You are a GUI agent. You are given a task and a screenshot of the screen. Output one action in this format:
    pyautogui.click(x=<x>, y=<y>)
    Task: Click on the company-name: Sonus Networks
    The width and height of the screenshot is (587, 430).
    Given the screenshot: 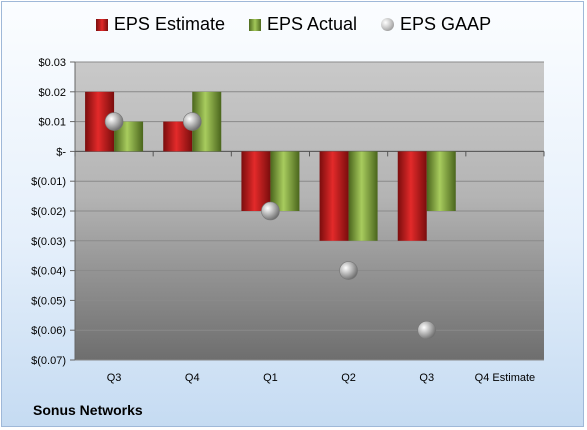 What is the action you would take?
    pyautogui.click(x=88, y=410)
    